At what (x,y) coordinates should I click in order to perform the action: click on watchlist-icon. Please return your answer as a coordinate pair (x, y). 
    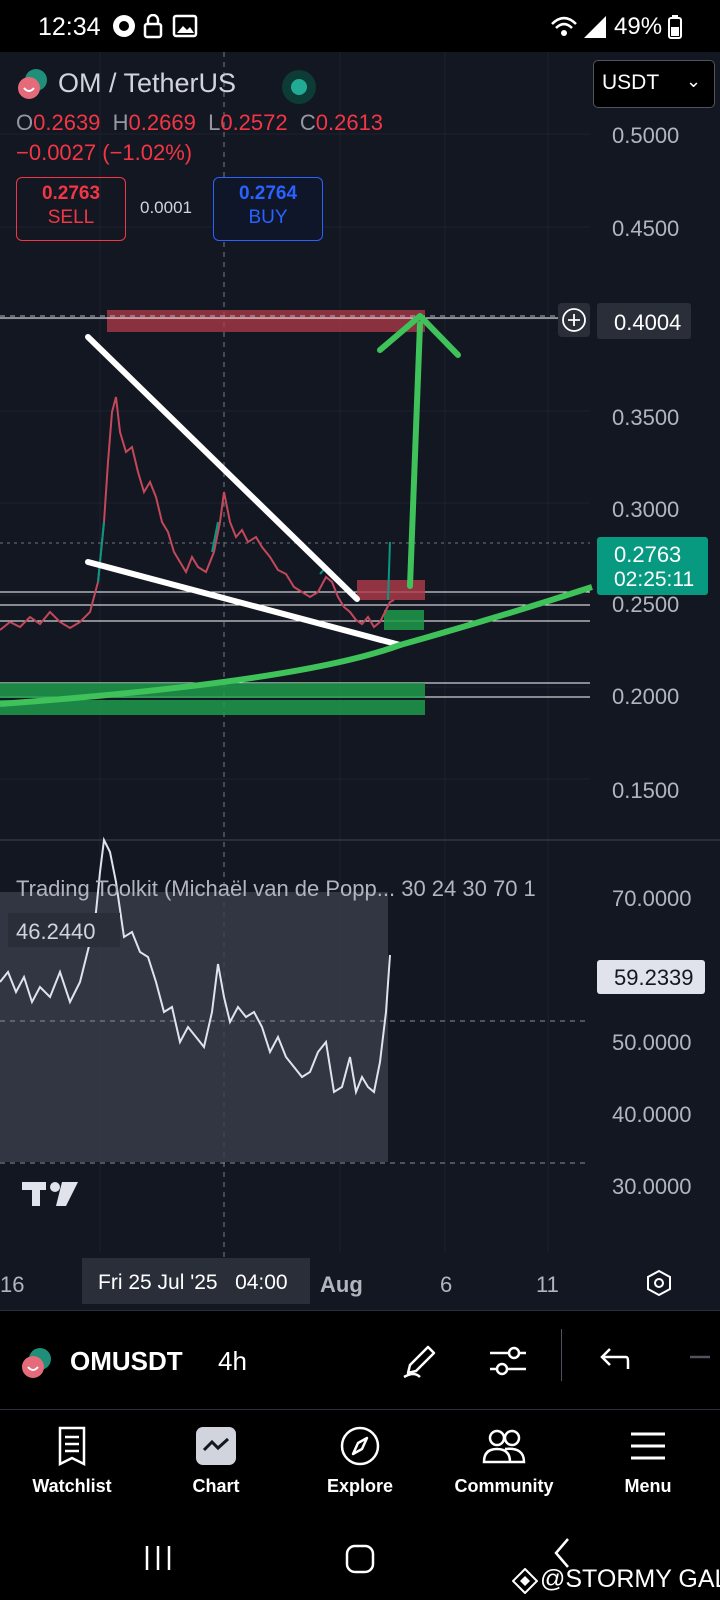
    Looking at the image, I should click on (72, 1446).